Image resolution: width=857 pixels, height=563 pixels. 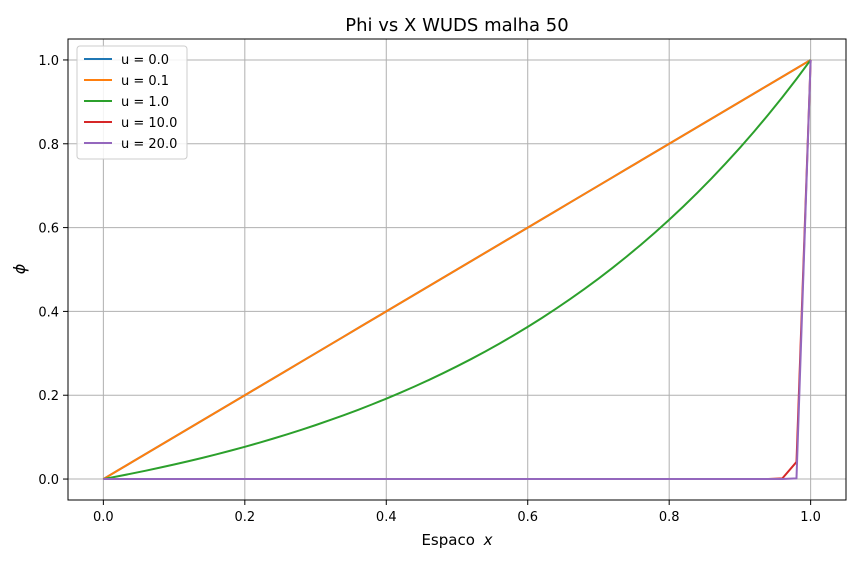 What do you see at coordinates (386, 517) in the screenshot?
I see `x-tick-label: 0.4` at bounding box center [386, 517].